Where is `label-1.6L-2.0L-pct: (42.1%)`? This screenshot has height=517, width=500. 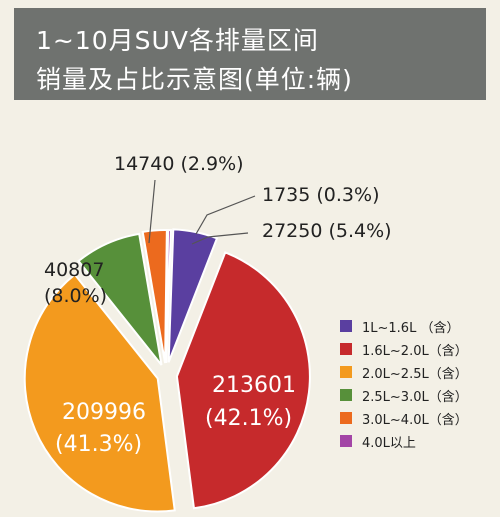 label-1.6L-2.0L-pct: (42.1%) is located at coordinates (248, 418).